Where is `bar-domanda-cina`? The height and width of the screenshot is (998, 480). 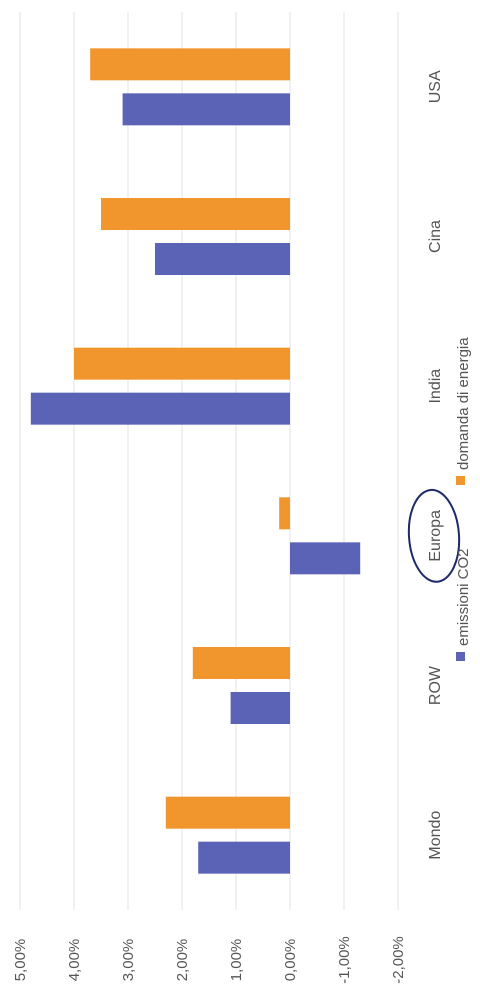 bar-domanda-cina is located at coordinates (195, 214).